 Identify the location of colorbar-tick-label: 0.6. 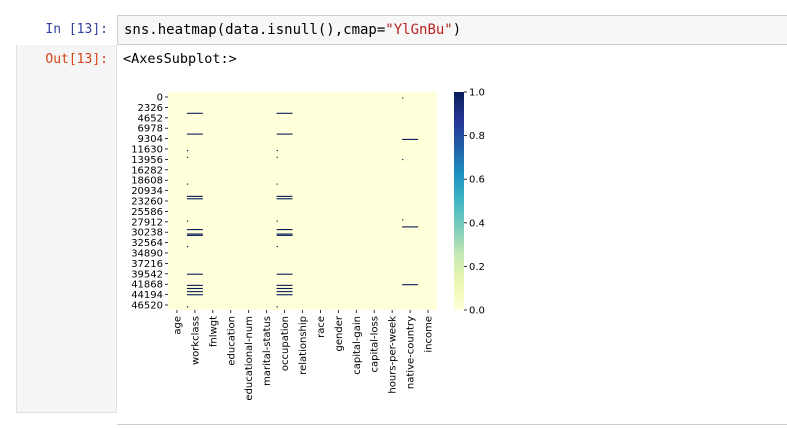
(477, 180).